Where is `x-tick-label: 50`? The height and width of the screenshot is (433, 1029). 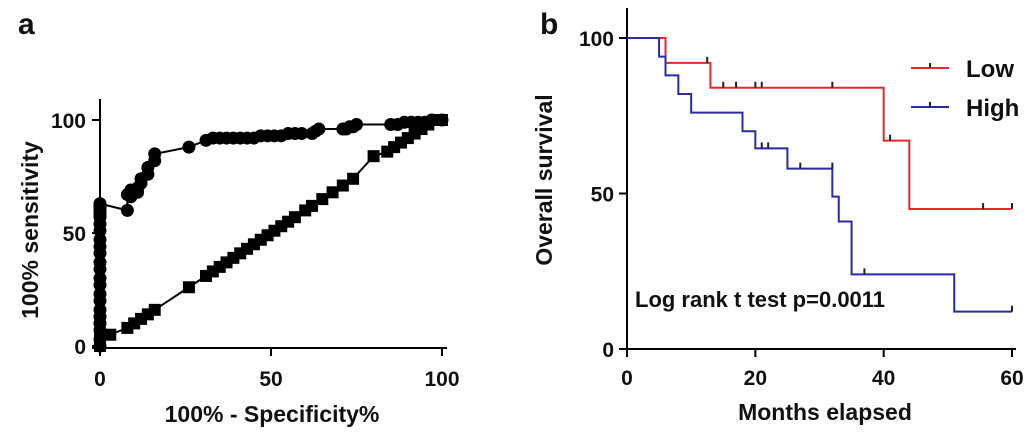
x-tick-label: 50 is located at coordinates (270, 379).